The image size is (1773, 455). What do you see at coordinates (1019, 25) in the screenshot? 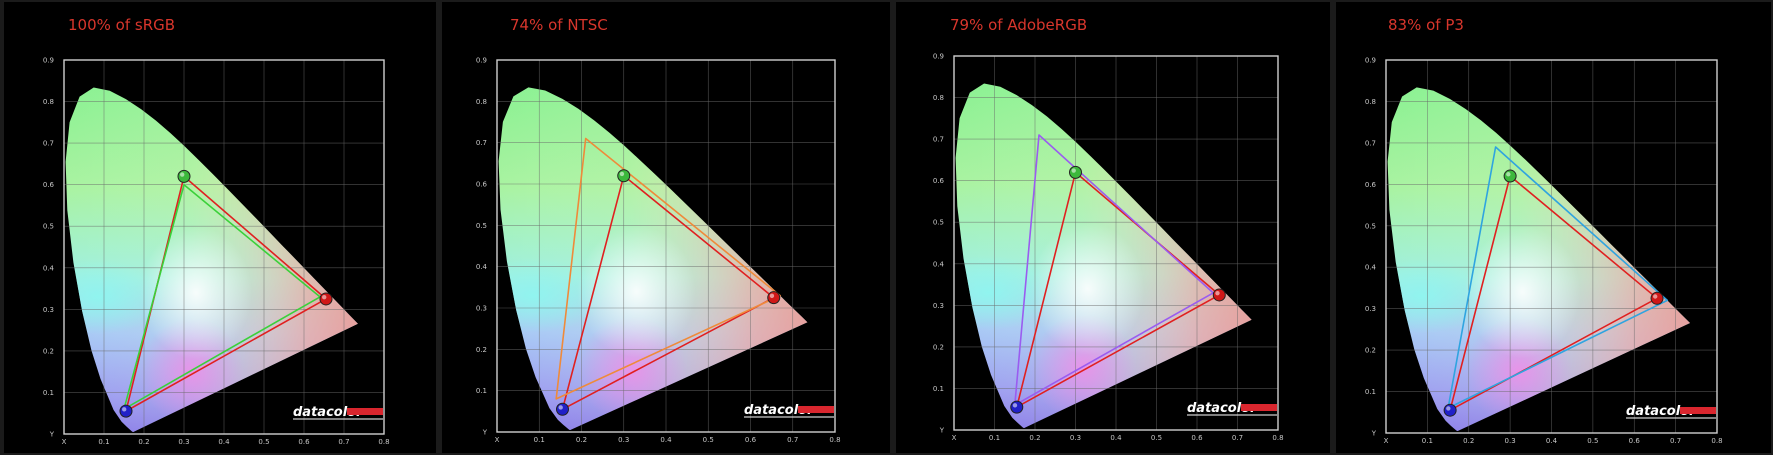
I see `chart-title: 79% of AdobeRGB` at bounding box center [1019, 25].